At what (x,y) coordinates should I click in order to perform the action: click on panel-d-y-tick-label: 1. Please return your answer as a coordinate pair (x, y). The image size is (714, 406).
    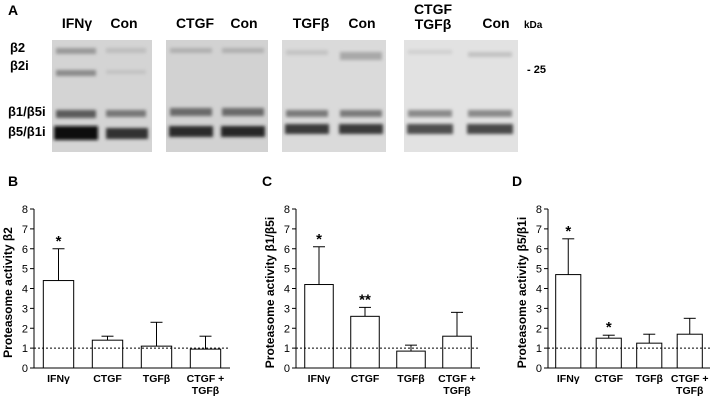
    Looking at the image, I should click on (539, 349).